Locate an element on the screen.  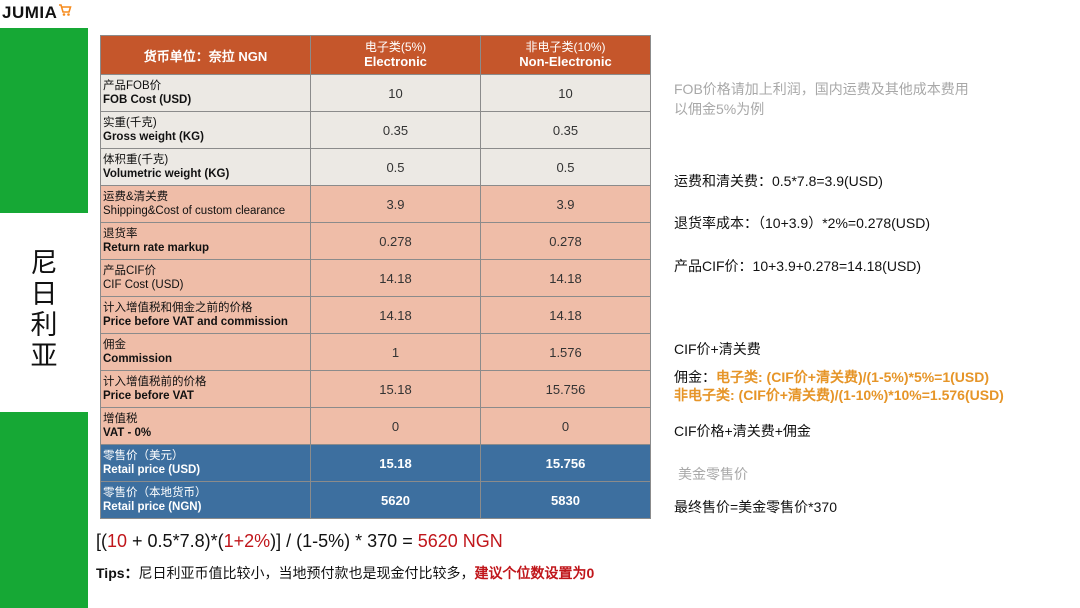
electronic-value: 0.35 is located at coordinates (395, 130).